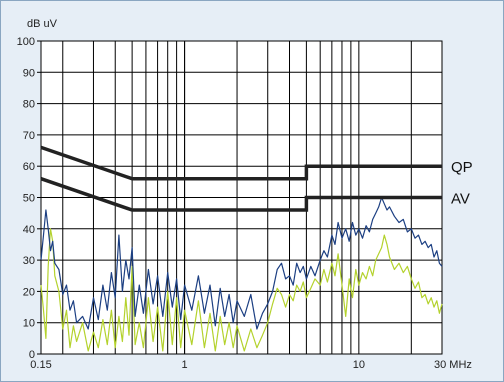 This screenshot has height=382, width=504. Describe the element at coordinates (29, 324) in the screenshot. I see `y-tick-label: 10` at that location.